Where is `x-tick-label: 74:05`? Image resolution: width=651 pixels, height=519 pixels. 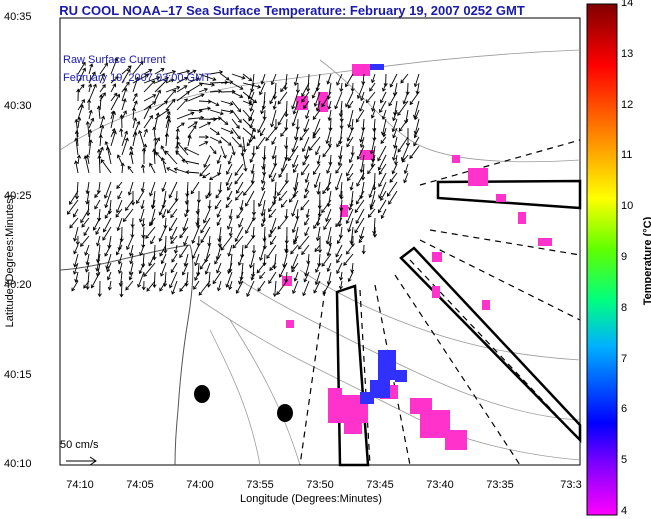 x-tick-label: 74:05 is located at coordinates (140, 485).